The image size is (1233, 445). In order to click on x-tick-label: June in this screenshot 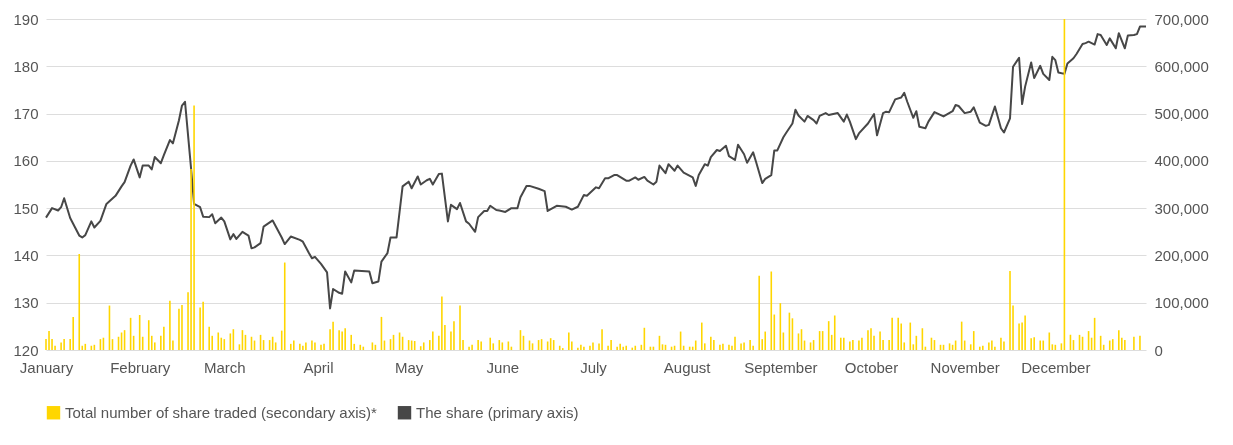, I will do `click(503, 367)`.